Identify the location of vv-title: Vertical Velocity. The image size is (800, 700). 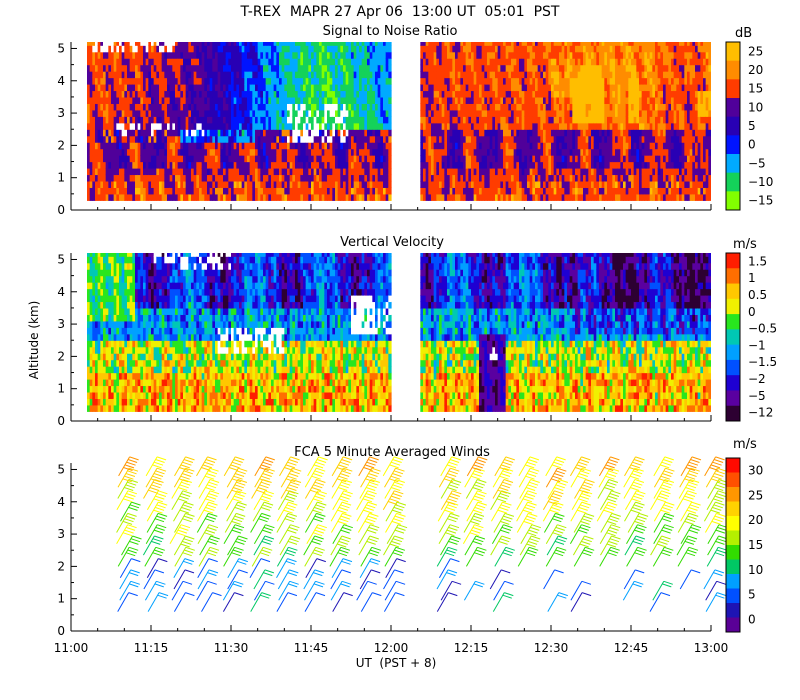
(392, 242).